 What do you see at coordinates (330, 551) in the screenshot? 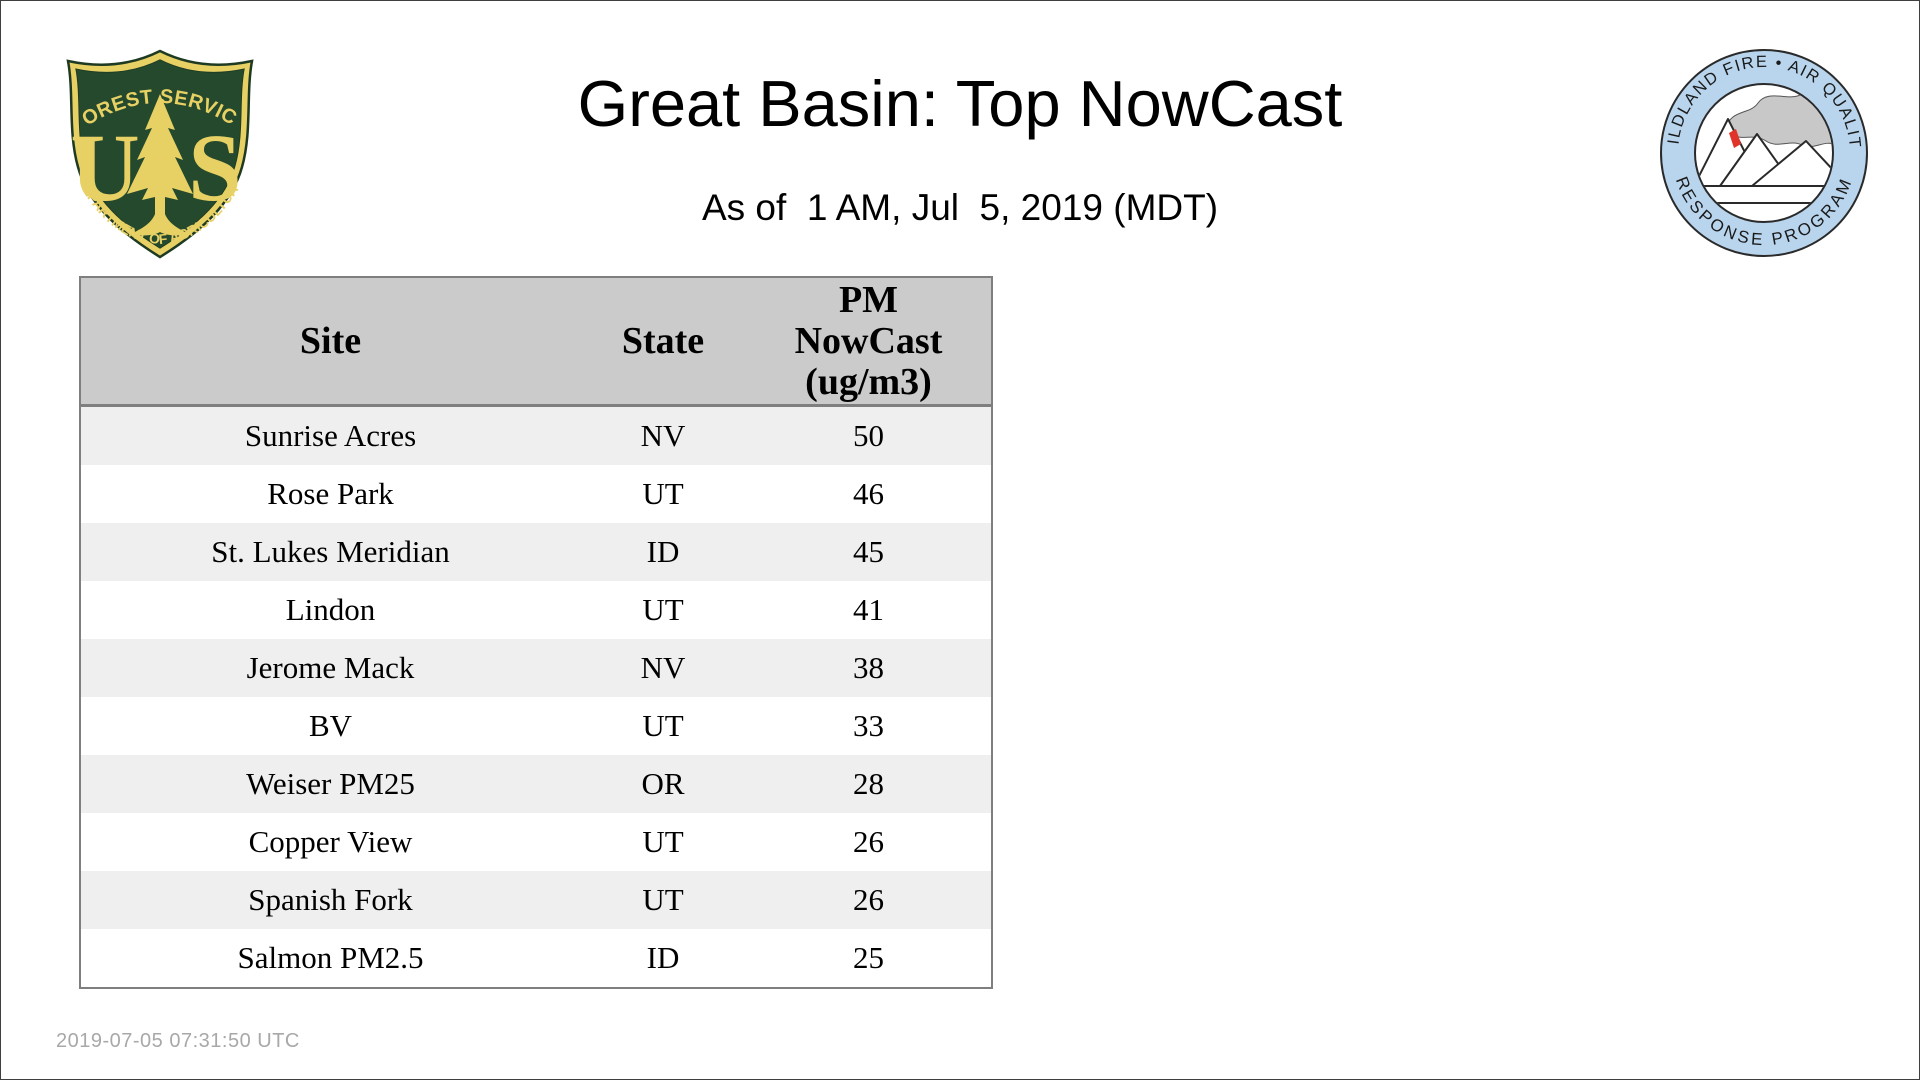
I see `site-cell: St. Lukes Meridian` at bounding box center [330, 551].